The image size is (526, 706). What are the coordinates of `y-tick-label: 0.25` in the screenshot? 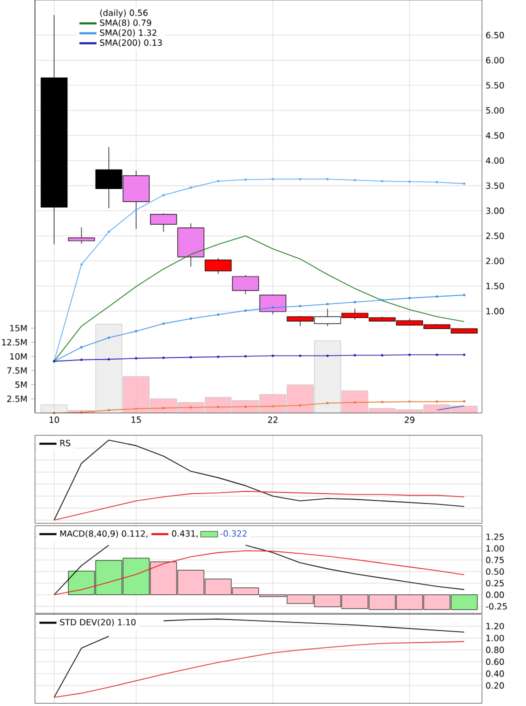 It's located at (495, 583).